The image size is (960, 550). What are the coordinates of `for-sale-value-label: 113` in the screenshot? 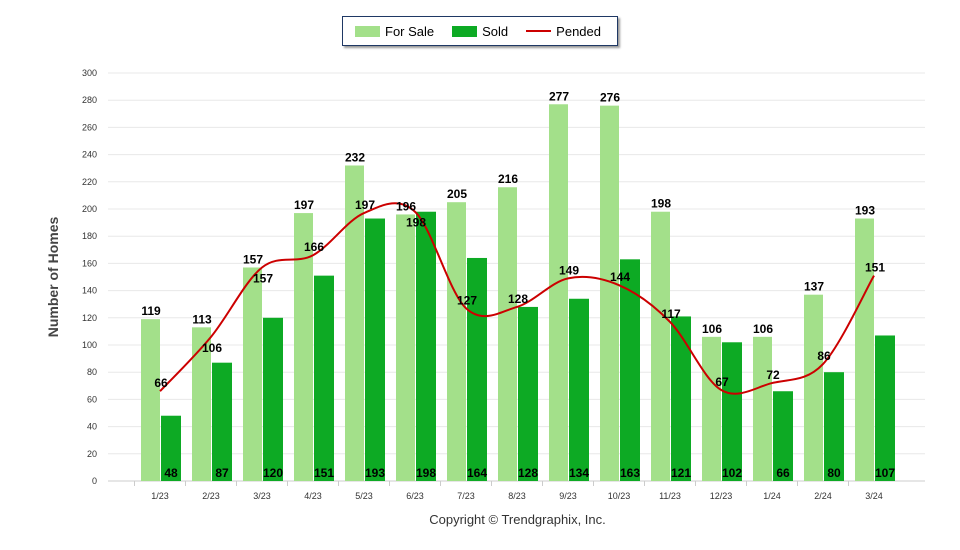 It's located at (202, 319).